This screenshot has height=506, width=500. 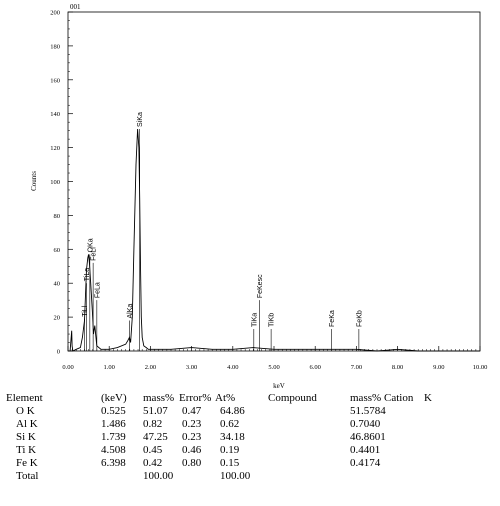 I want to click on table-row: Fe K 6.398 0.42 0.80 0.15 0.4174, so click(x=250, y=463).